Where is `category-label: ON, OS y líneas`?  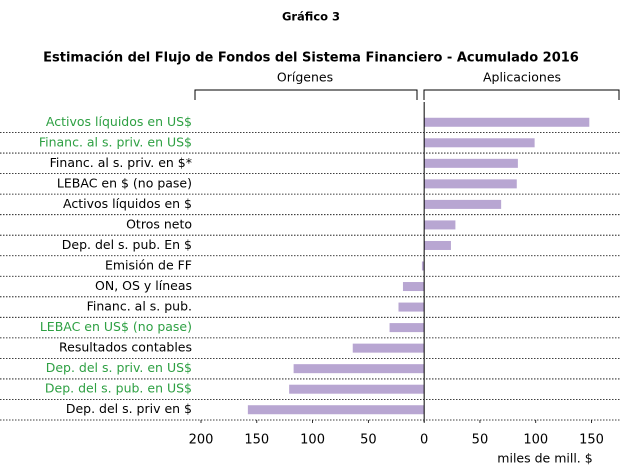
category-label: ON, OS y líneas is located at coordinates (143, 285).